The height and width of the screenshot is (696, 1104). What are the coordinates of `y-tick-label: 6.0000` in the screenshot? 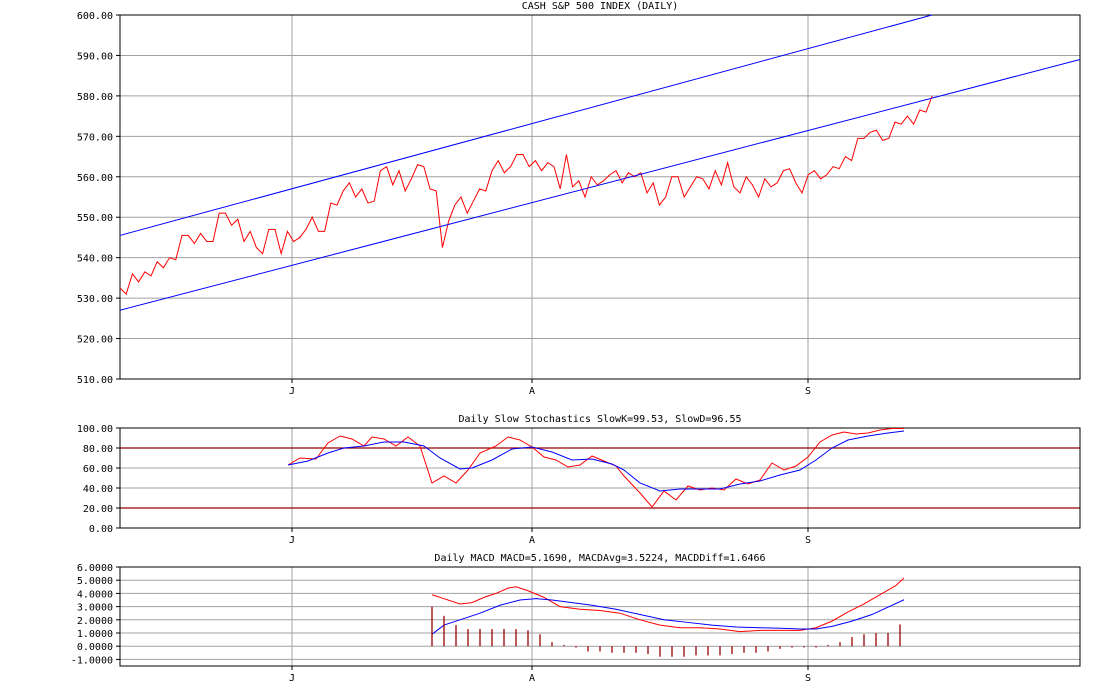 It's located at (95, 568).